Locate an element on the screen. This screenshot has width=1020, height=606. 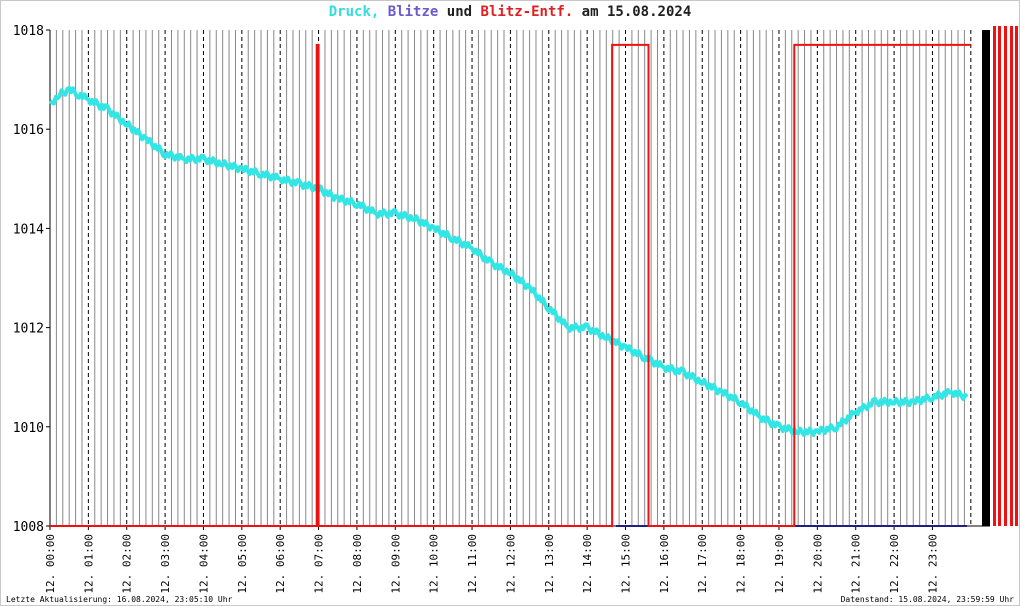
y-tick-label: 1012 is located at coordinates (28, 329).